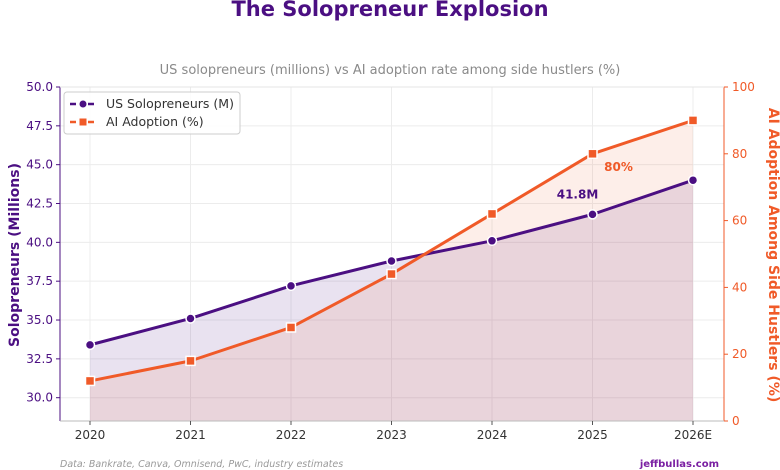 The width and height of the screenshot is (780, 470). Describe the element at coordinates (39, 242) in the screenshot. I see `y-left-tick-label: 40.0` at that location.